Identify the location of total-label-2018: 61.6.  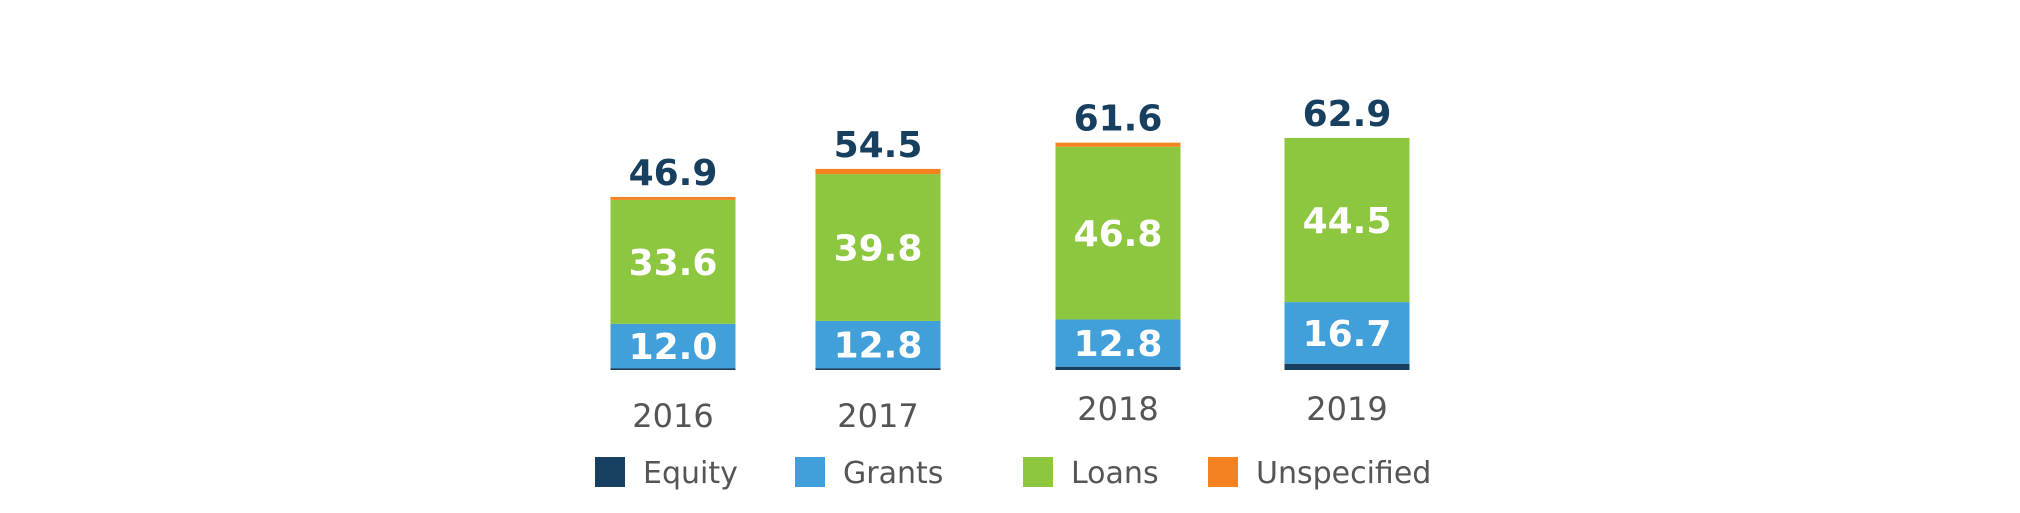
(1118, 119).